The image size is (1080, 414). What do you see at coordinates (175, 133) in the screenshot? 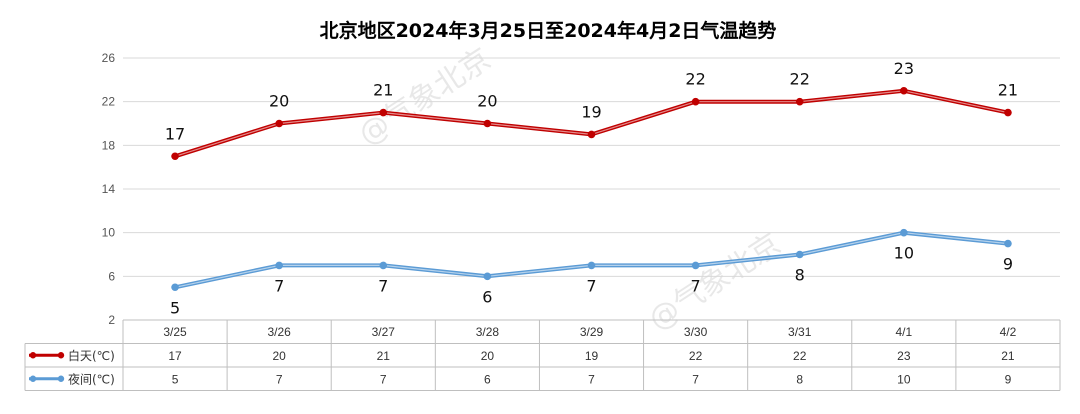
I see `data-label: 17` at bounding box center [175, 133].